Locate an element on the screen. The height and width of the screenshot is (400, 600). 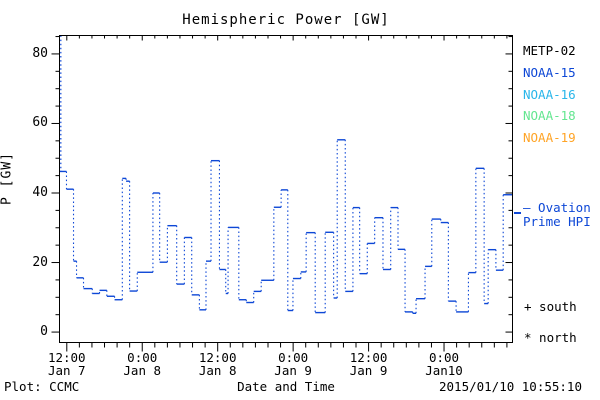
x-tick-label-jan8-1200: 12:00 Jan 8 is located at coordinates (218, 364).